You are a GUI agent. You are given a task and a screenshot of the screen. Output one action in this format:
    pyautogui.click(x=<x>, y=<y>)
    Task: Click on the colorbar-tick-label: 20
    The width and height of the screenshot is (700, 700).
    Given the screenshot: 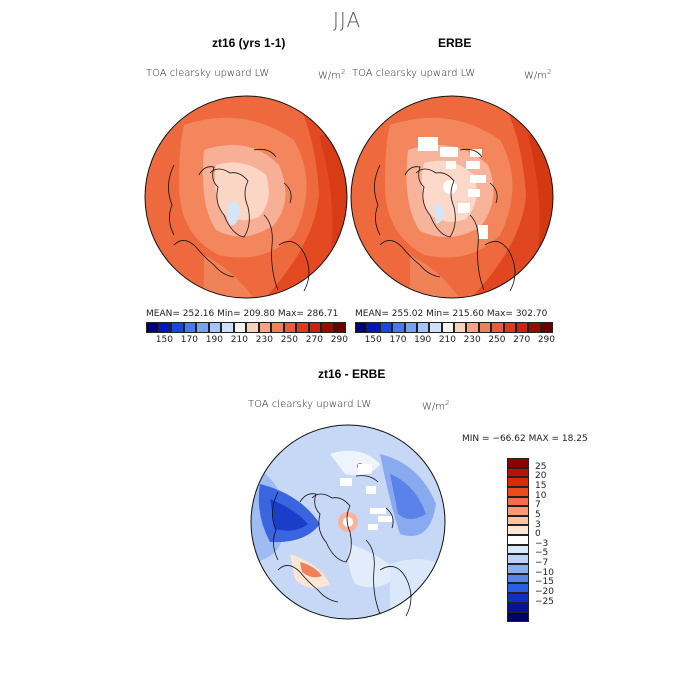 What is the action you would take?
    pyautogui.click(x=541, y=476)
    